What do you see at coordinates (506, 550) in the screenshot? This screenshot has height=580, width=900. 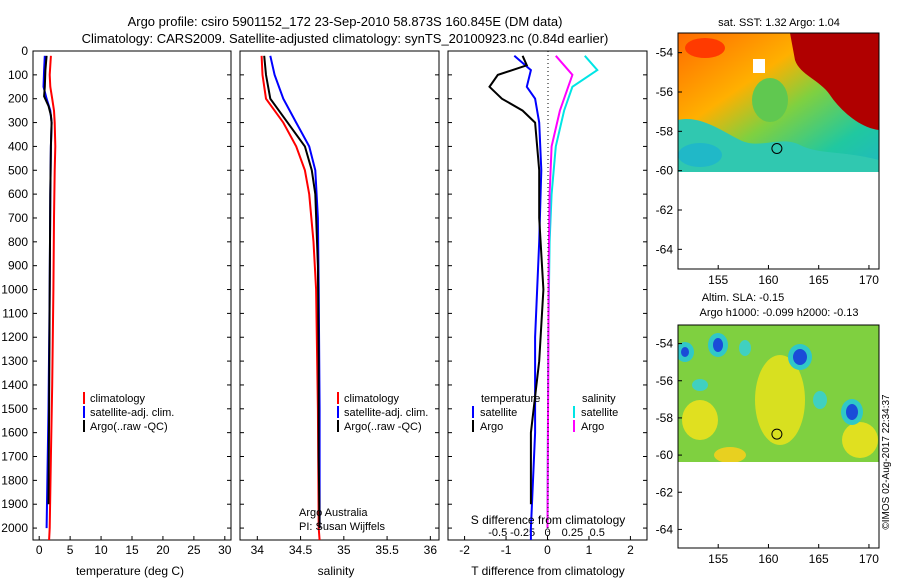 I see `x-tick-label: -1` at bounding box center [506, 550].